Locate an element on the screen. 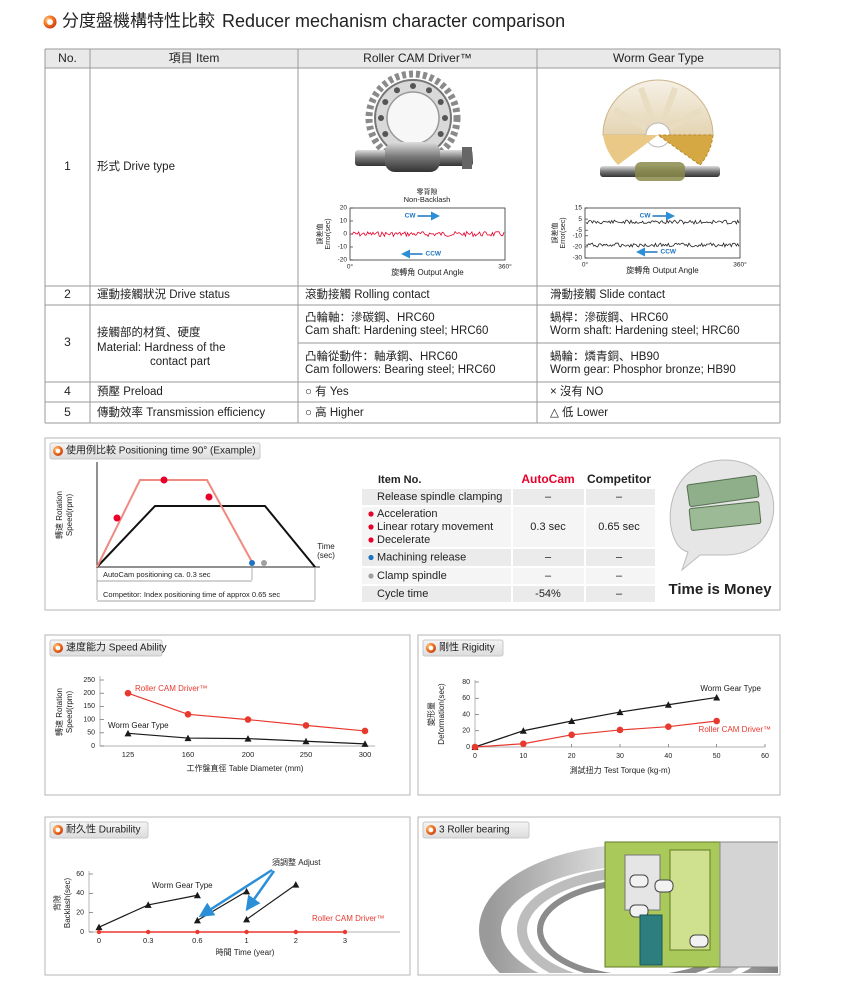  roller-cell: 凸輪軸：滲碳鋼、HRC60 is located at coordinates (370, 317).